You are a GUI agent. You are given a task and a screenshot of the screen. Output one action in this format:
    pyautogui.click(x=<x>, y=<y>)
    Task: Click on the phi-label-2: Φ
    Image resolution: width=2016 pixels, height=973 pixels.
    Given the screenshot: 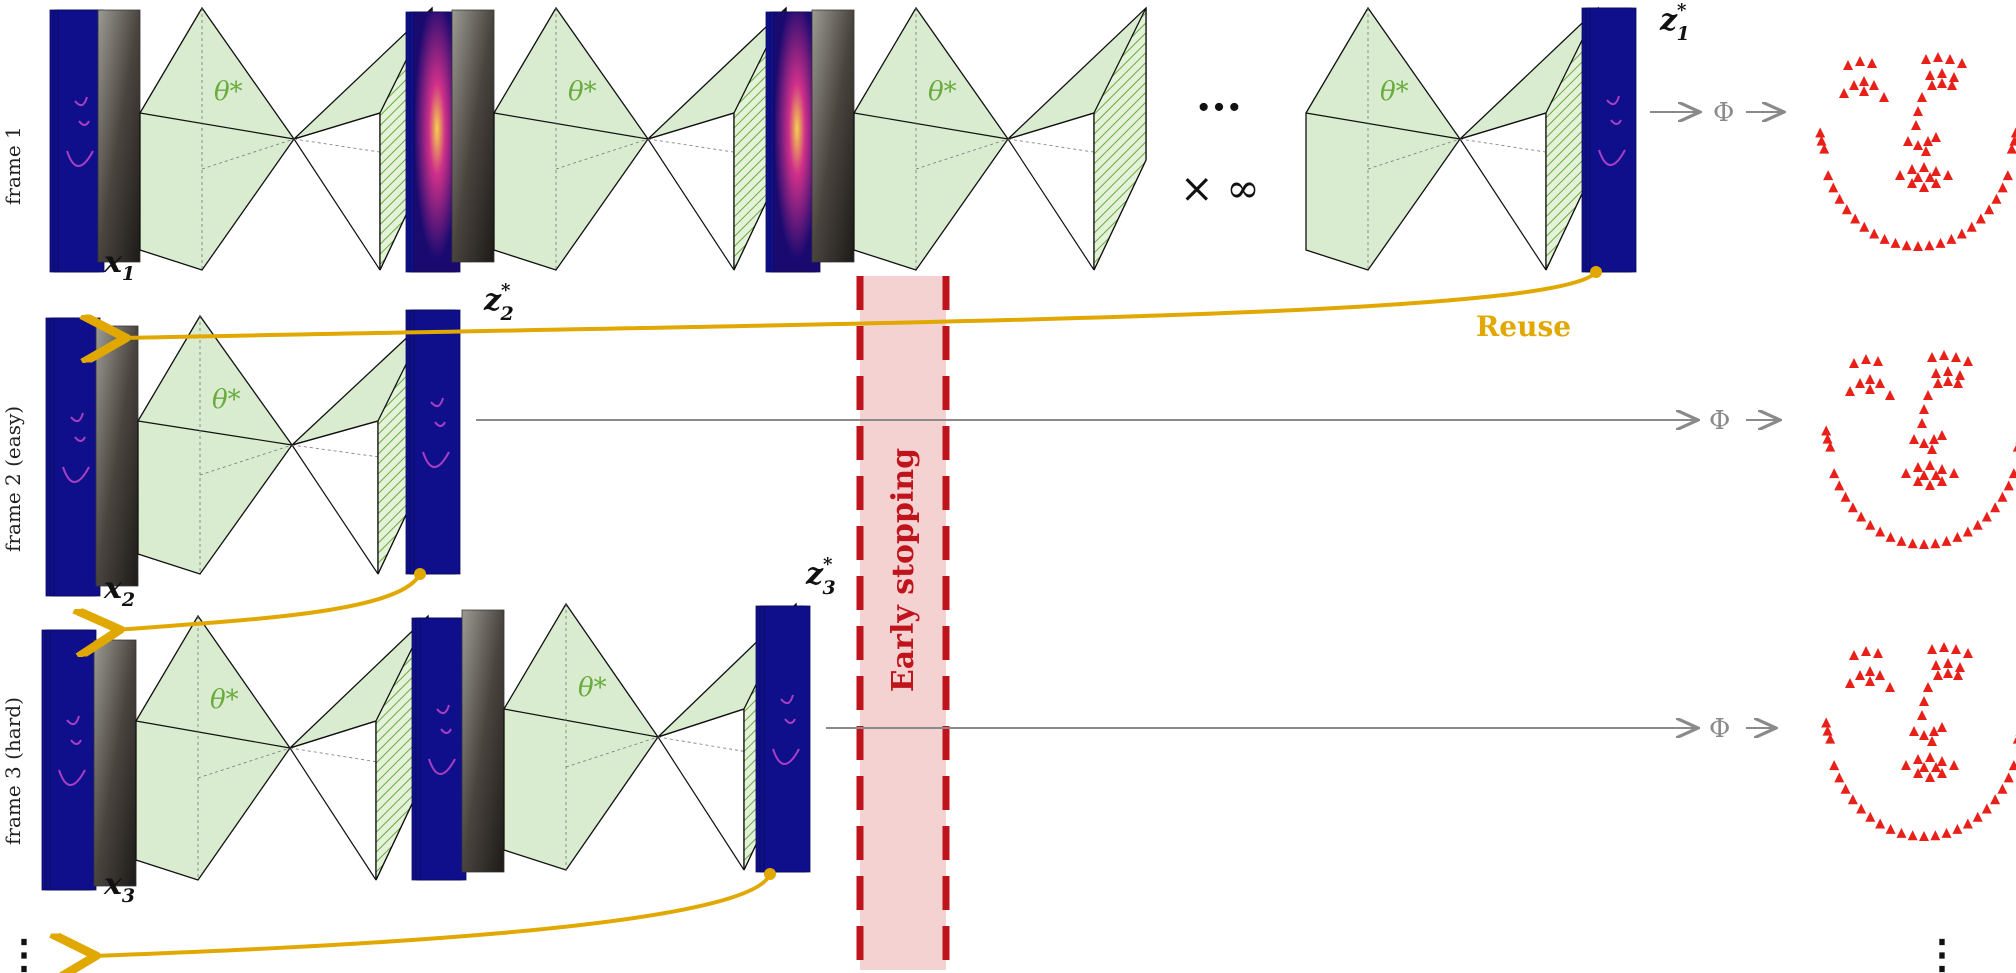 What is the action you would take?
    pyautogui.click(x=1719, y=421)
    